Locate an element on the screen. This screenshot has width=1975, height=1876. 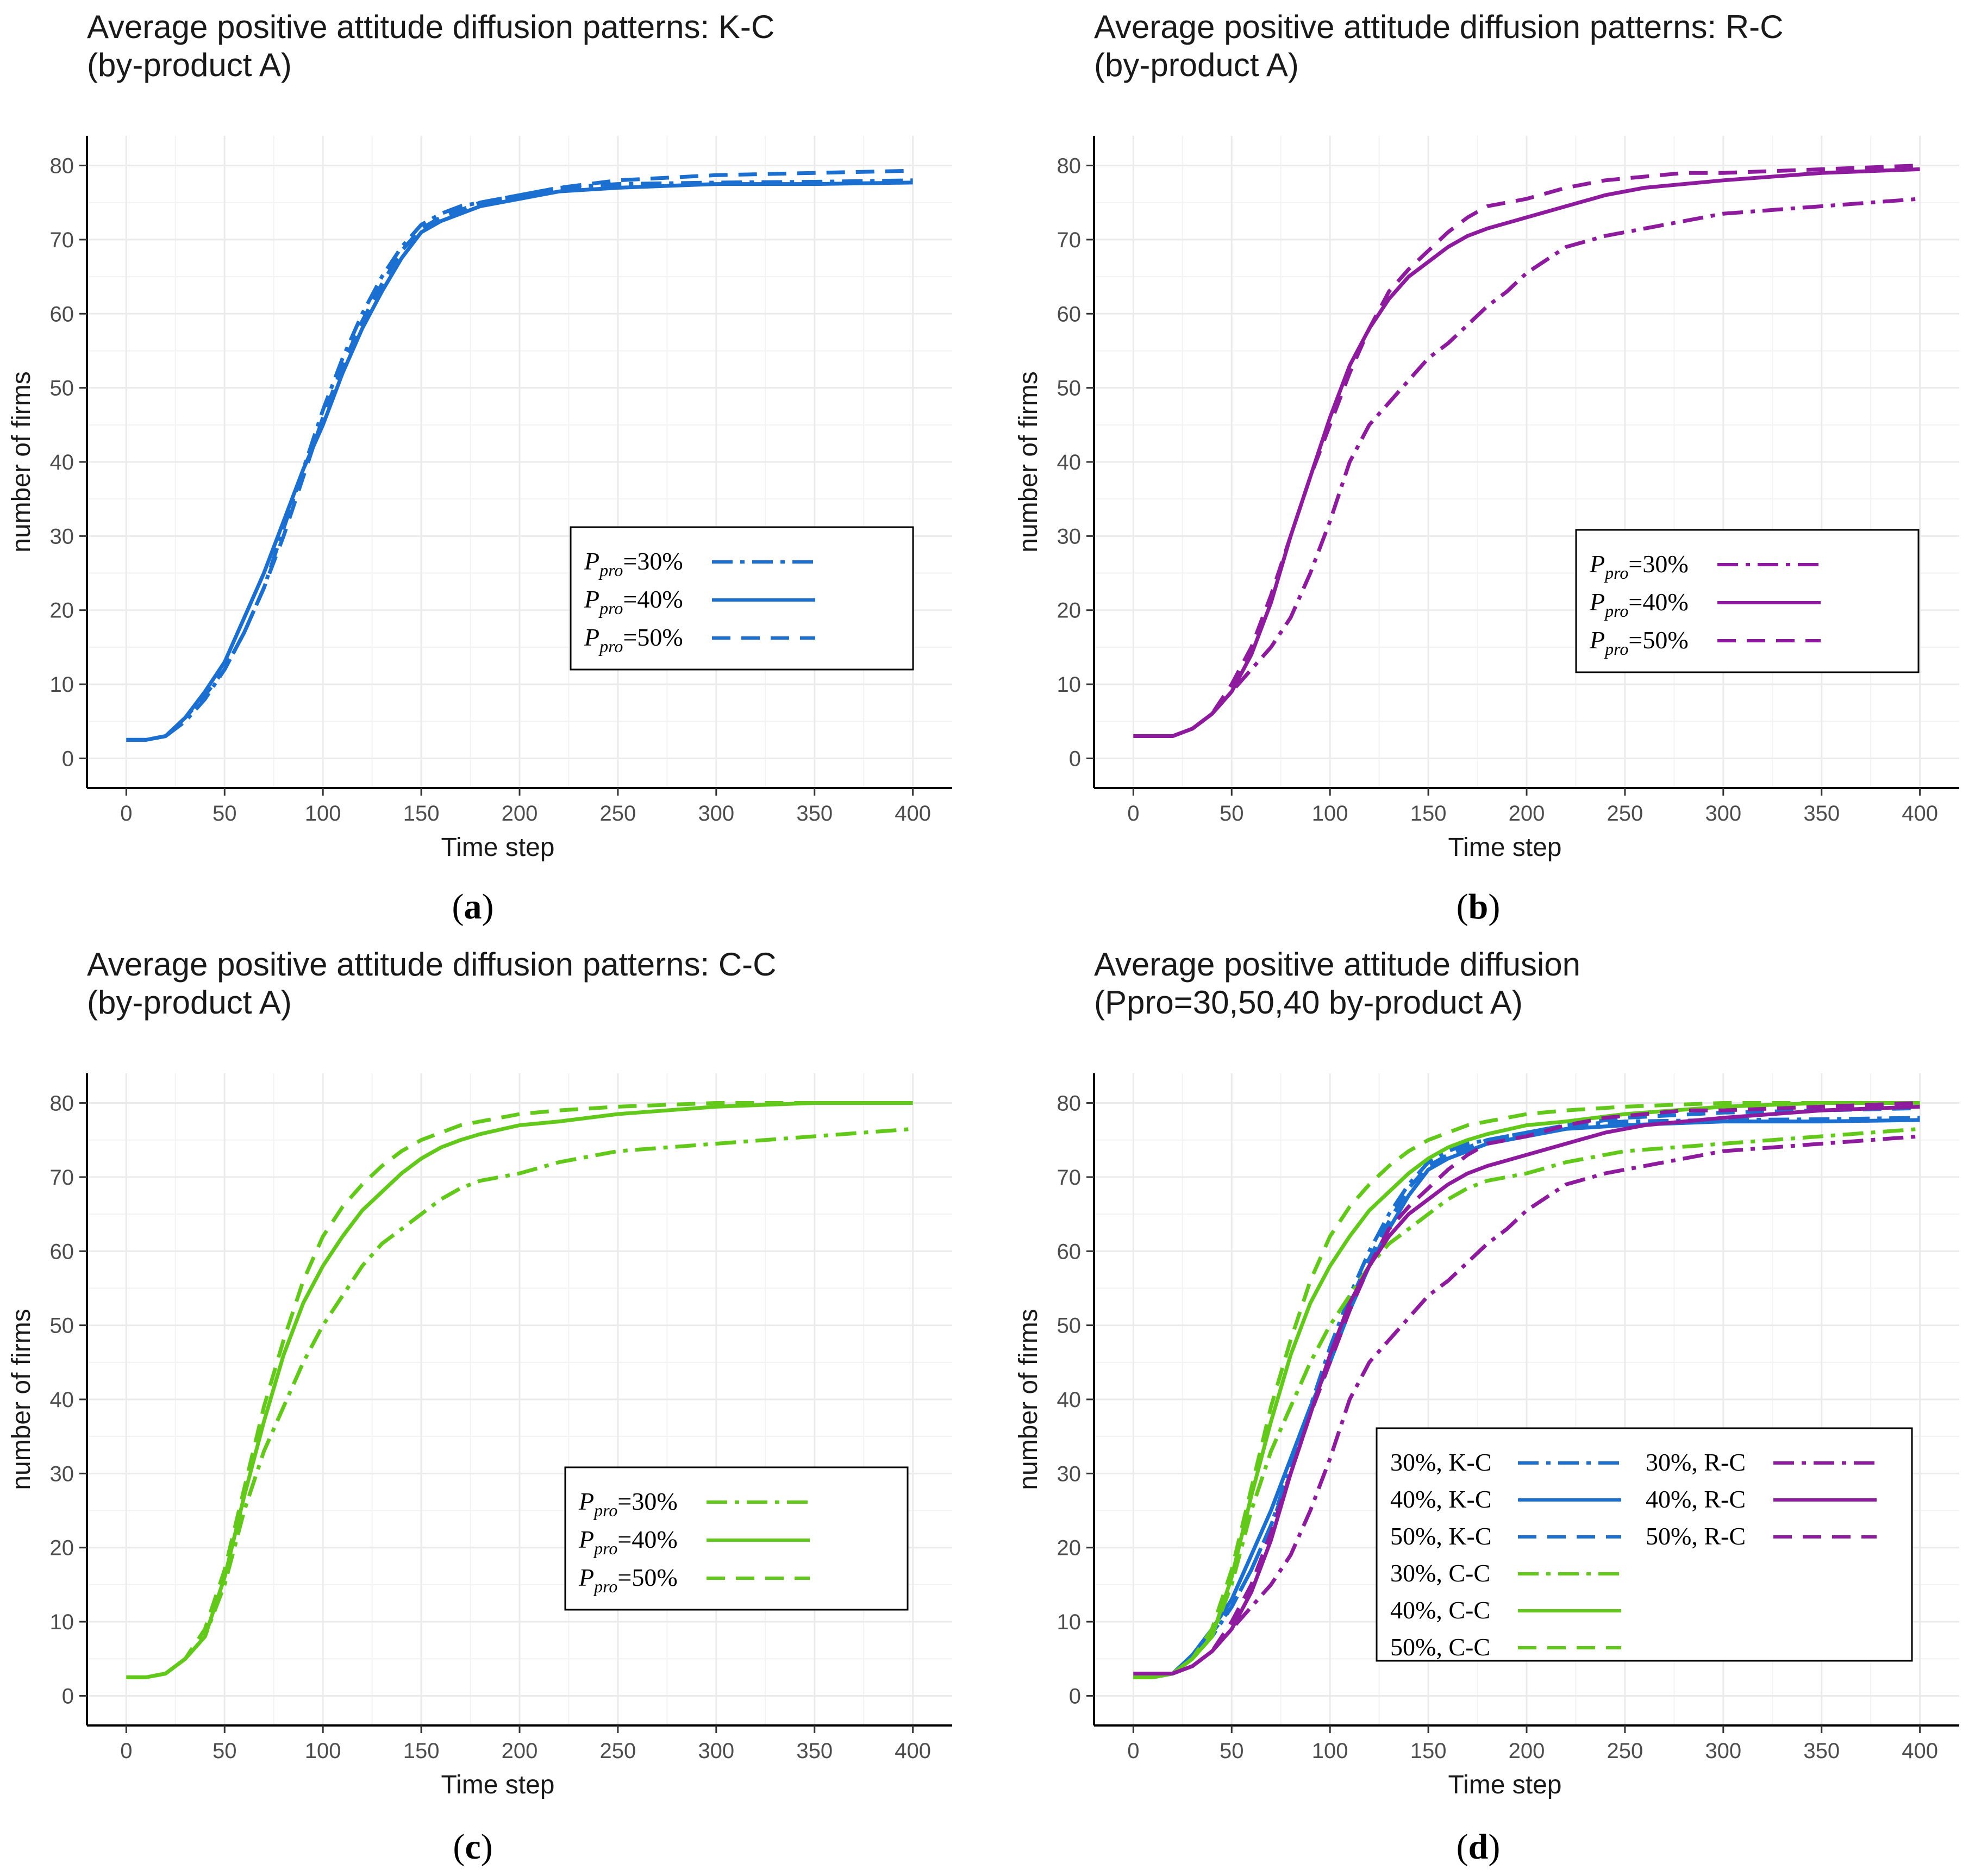
legend-label: 50%, R-C is located at coordinates (1696, 1536).